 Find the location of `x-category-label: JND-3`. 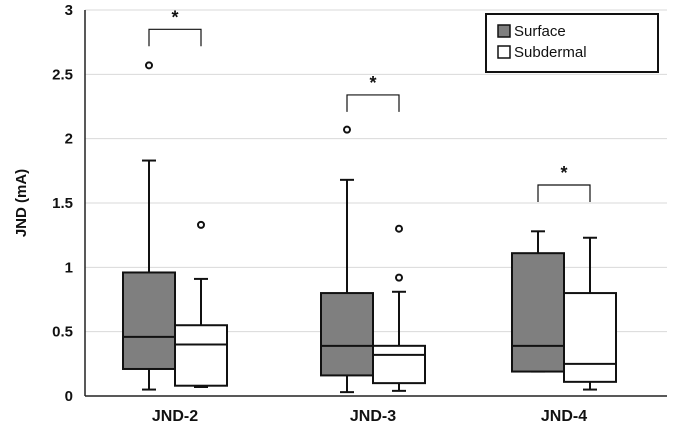

x-category-label: JND-3 is located at coordinates (373, 416).